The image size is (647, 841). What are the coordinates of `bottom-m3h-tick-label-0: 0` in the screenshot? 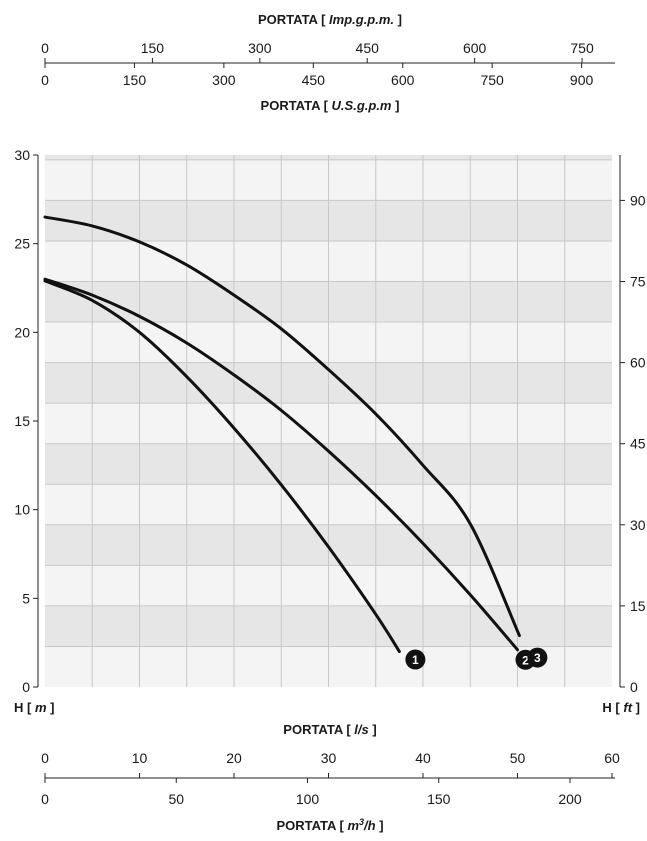 It's located at (45, 799).